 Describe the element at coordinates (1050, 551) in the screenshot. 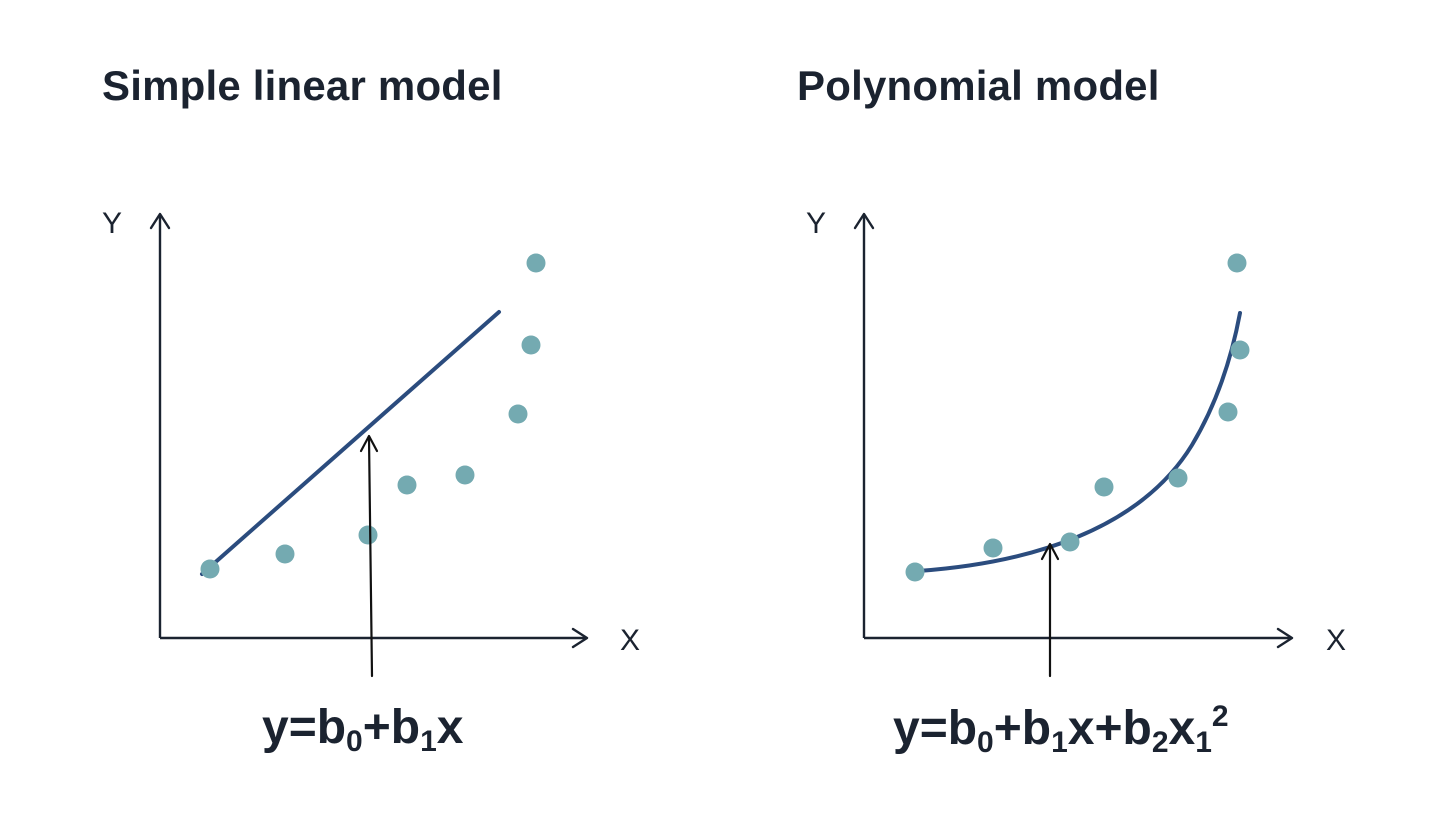

I see `pointer-arrowhead-polynomial` at that location.